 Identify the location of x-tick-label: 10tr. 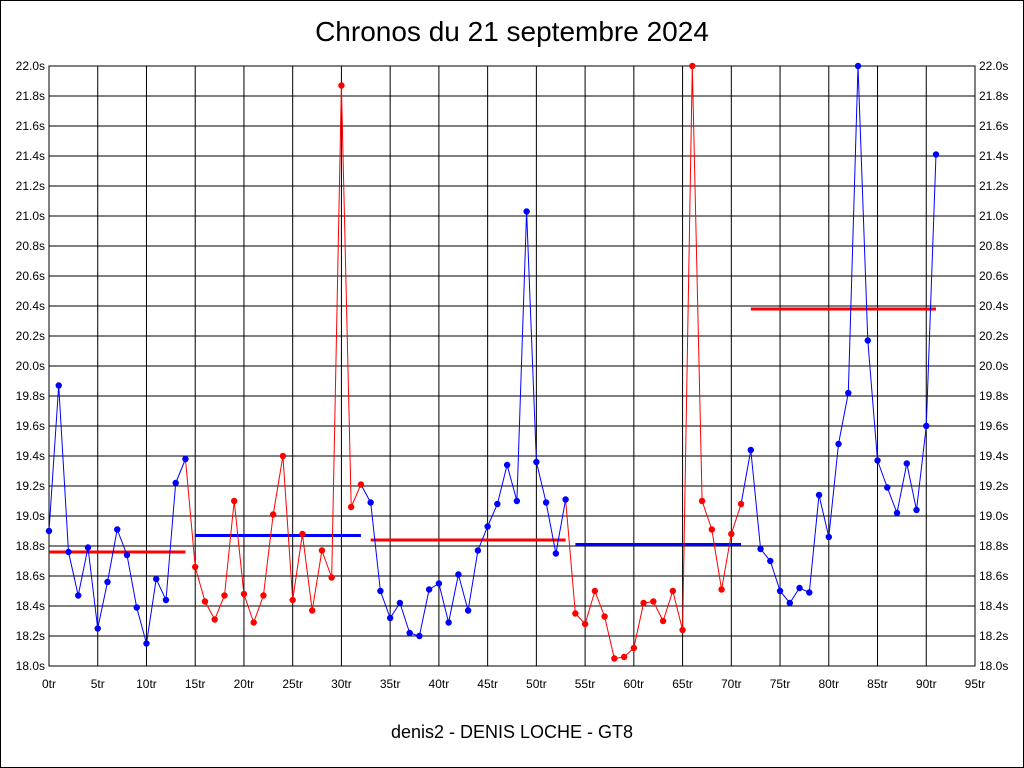
(146, 684).